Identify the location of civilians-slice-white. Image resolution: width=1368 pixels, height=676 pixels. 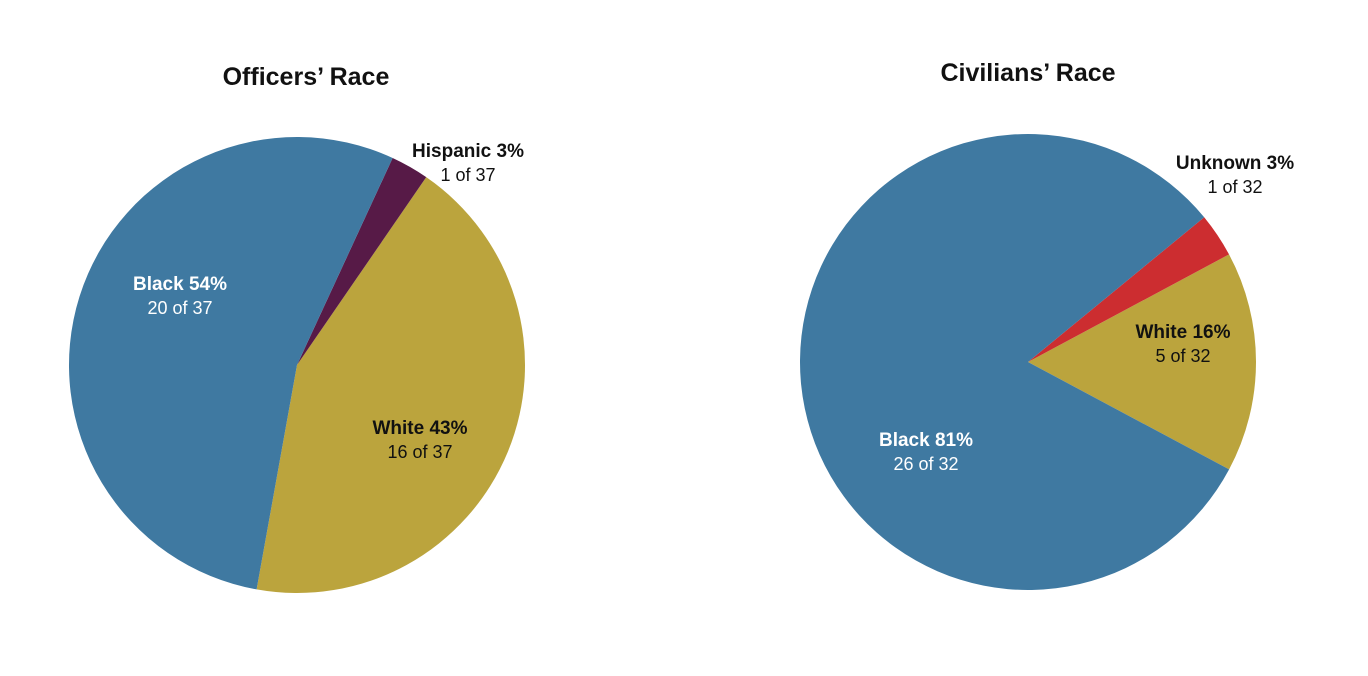
(1142, 362).